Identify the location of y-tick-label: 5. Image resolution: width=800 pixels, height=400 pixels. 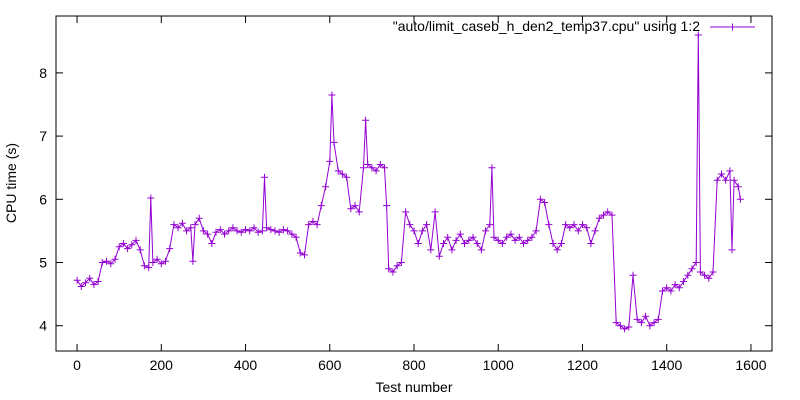
(43, 263).